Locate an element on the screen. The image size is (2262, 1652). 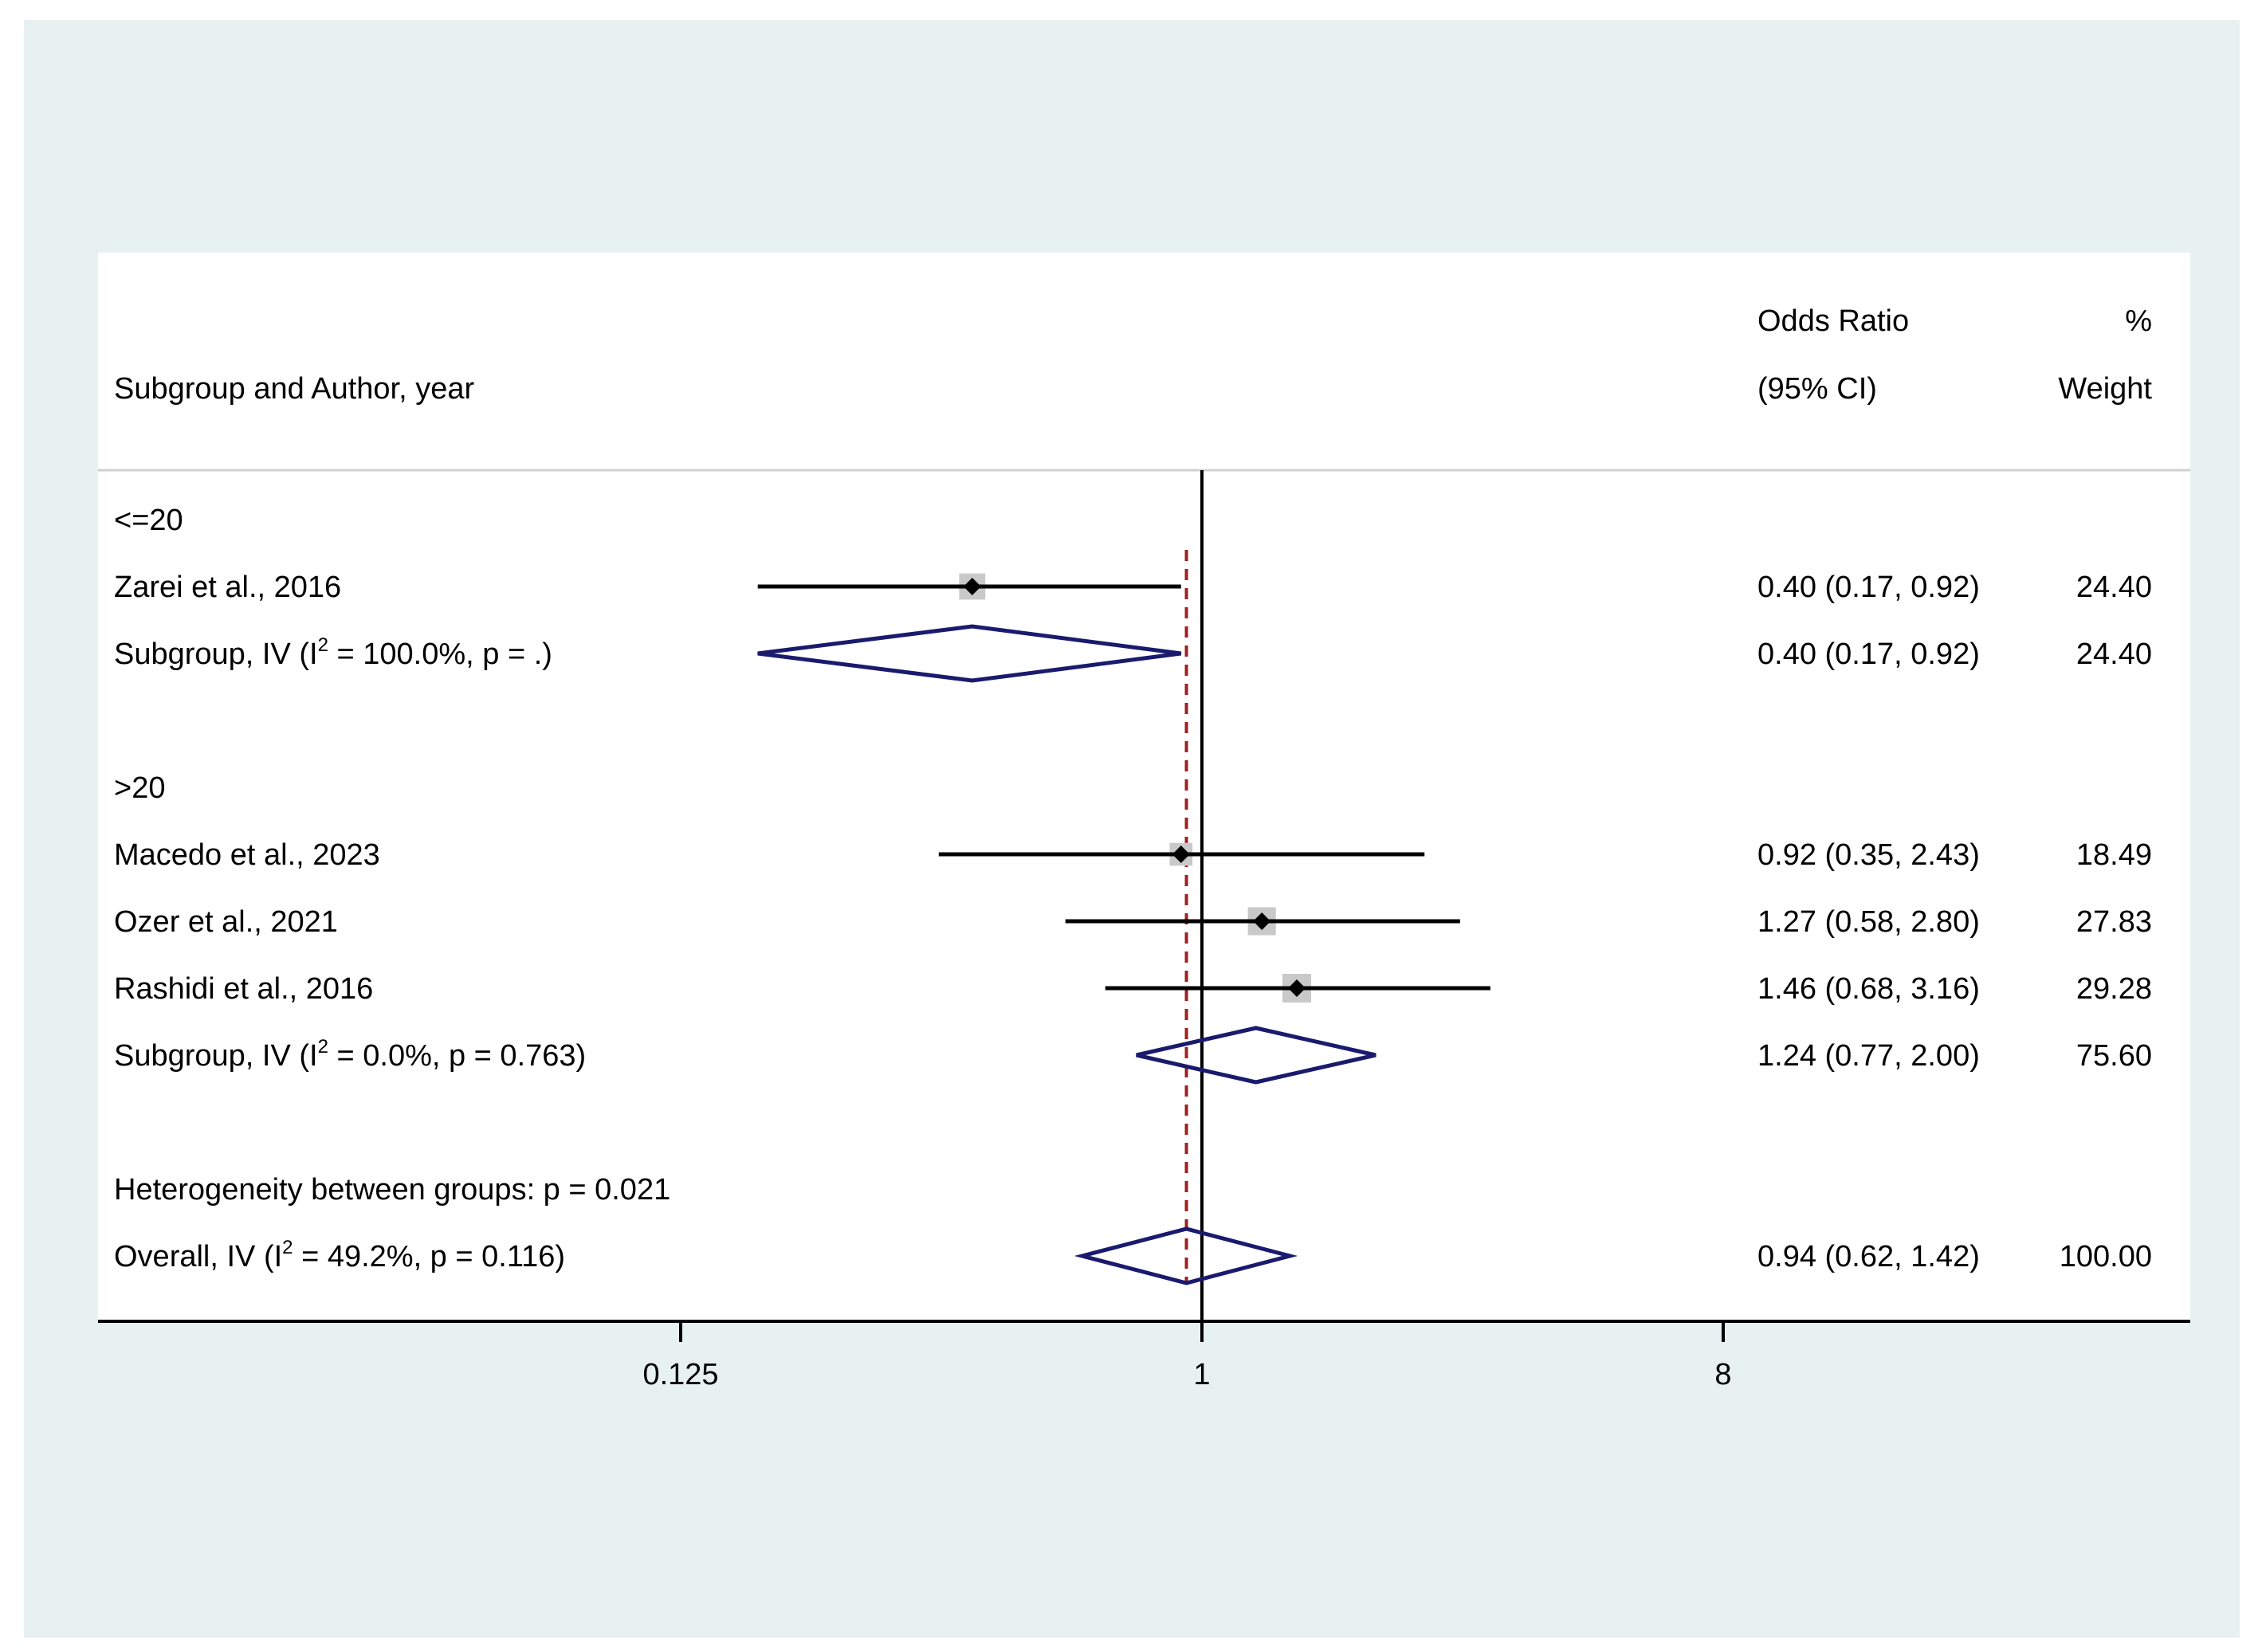
study-weight-text: 27.83 is located at coordinates (2114, 922).